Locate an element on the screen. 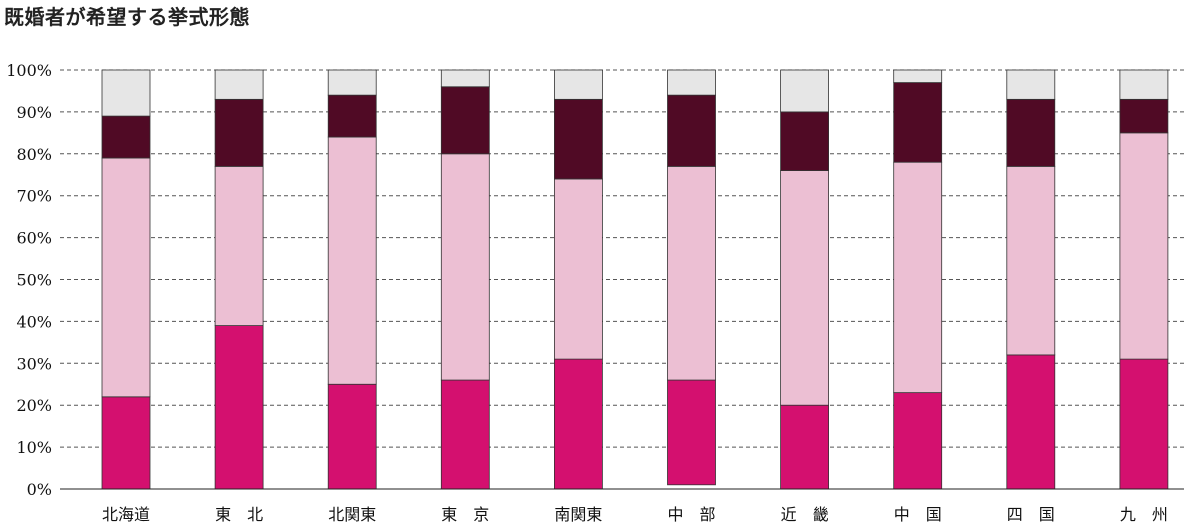 This screenshot has width=1200, height=528. x-axis-labels: 北海道 東 北 北関東 東 京 南関東 中 部 近 畿 中 国 四 国 九 州 is located at coordinates (635, 514).